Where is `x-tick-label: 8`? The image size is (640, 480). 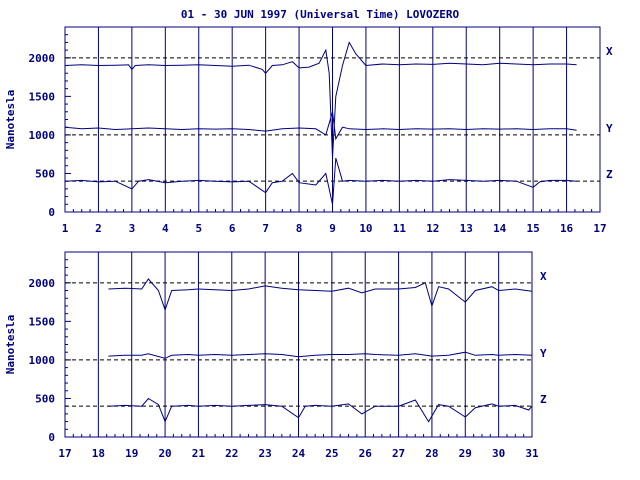 x-tick-label: 8 is located at coordinates (299, 228).